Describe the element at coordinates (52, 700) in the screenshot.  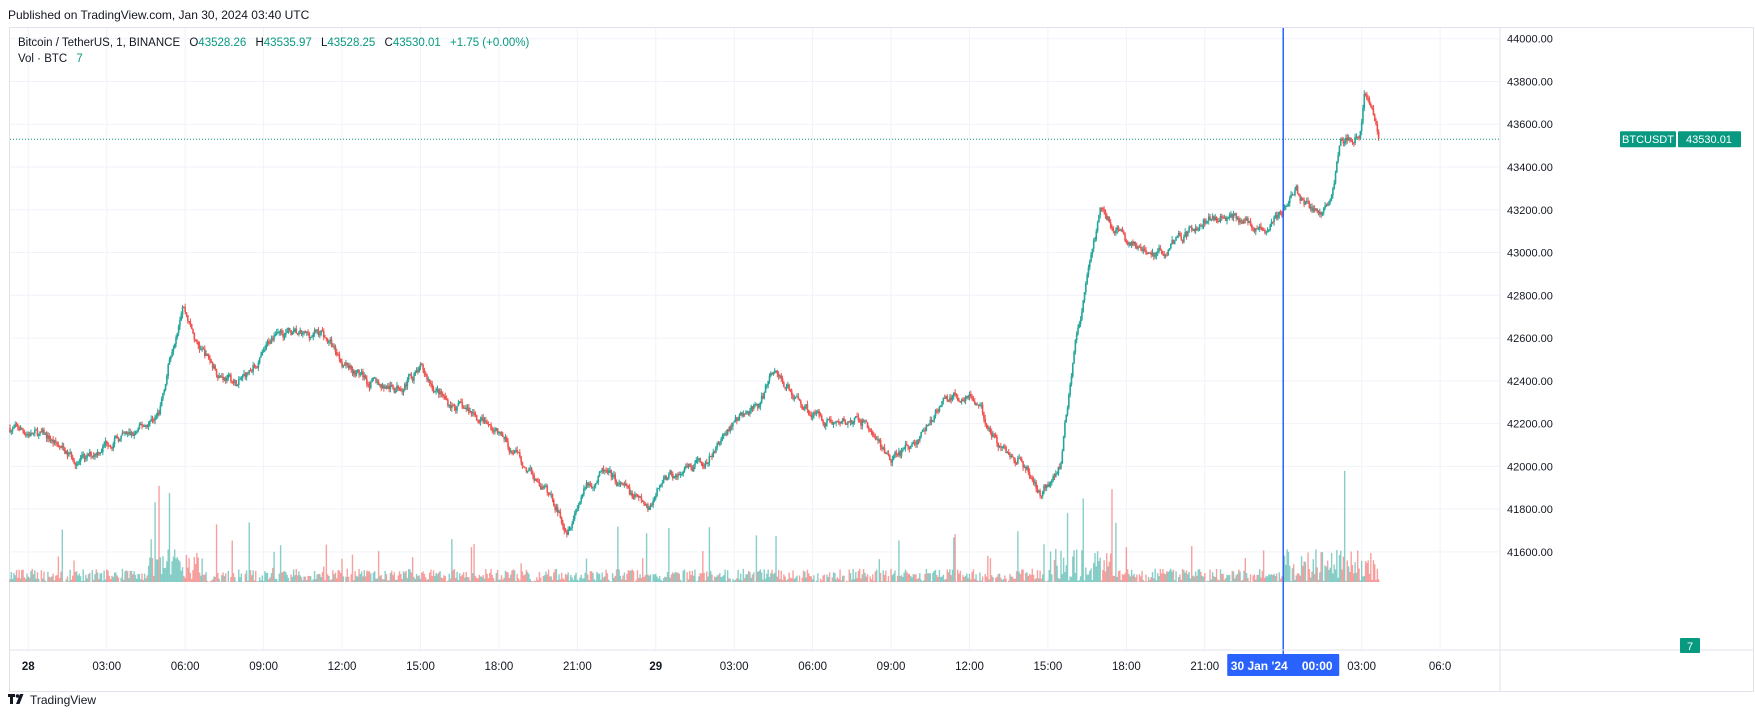
I see `tradingview-brand: TradingView` at that location.